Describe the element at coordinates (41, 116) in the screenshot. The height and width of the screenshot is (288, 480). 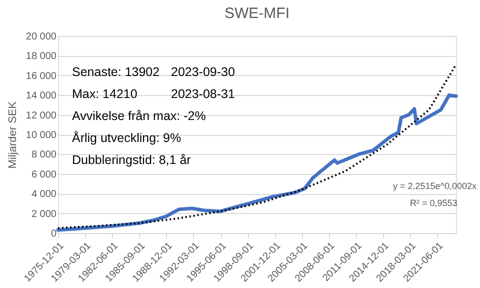
I see `y-tick-label: 12 000` at that location.